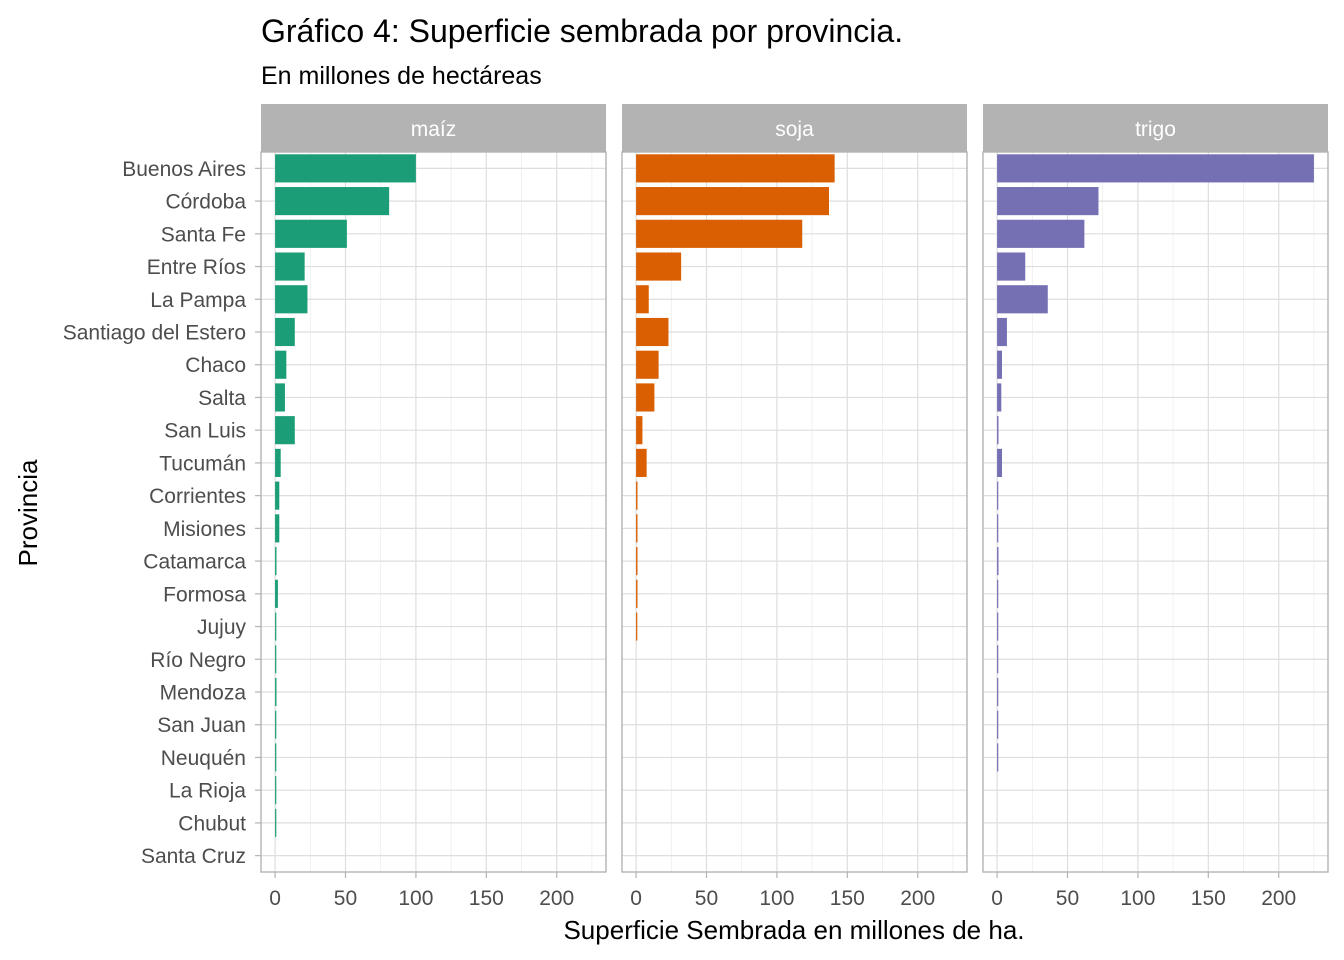  Describe the element at coordinates (276, 822) in the screenshot. I see `bar-maíz-chubut` at that location.